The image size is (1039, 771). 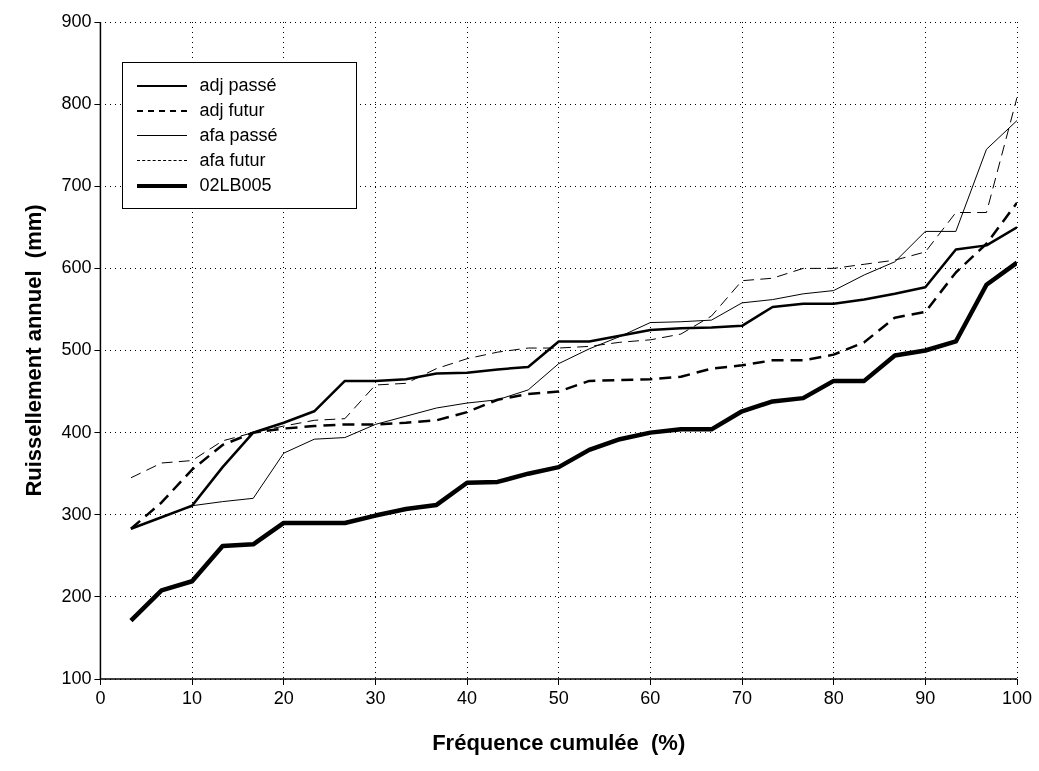 I want to click on y-tick-label: 800, so click(x=76, y=103).